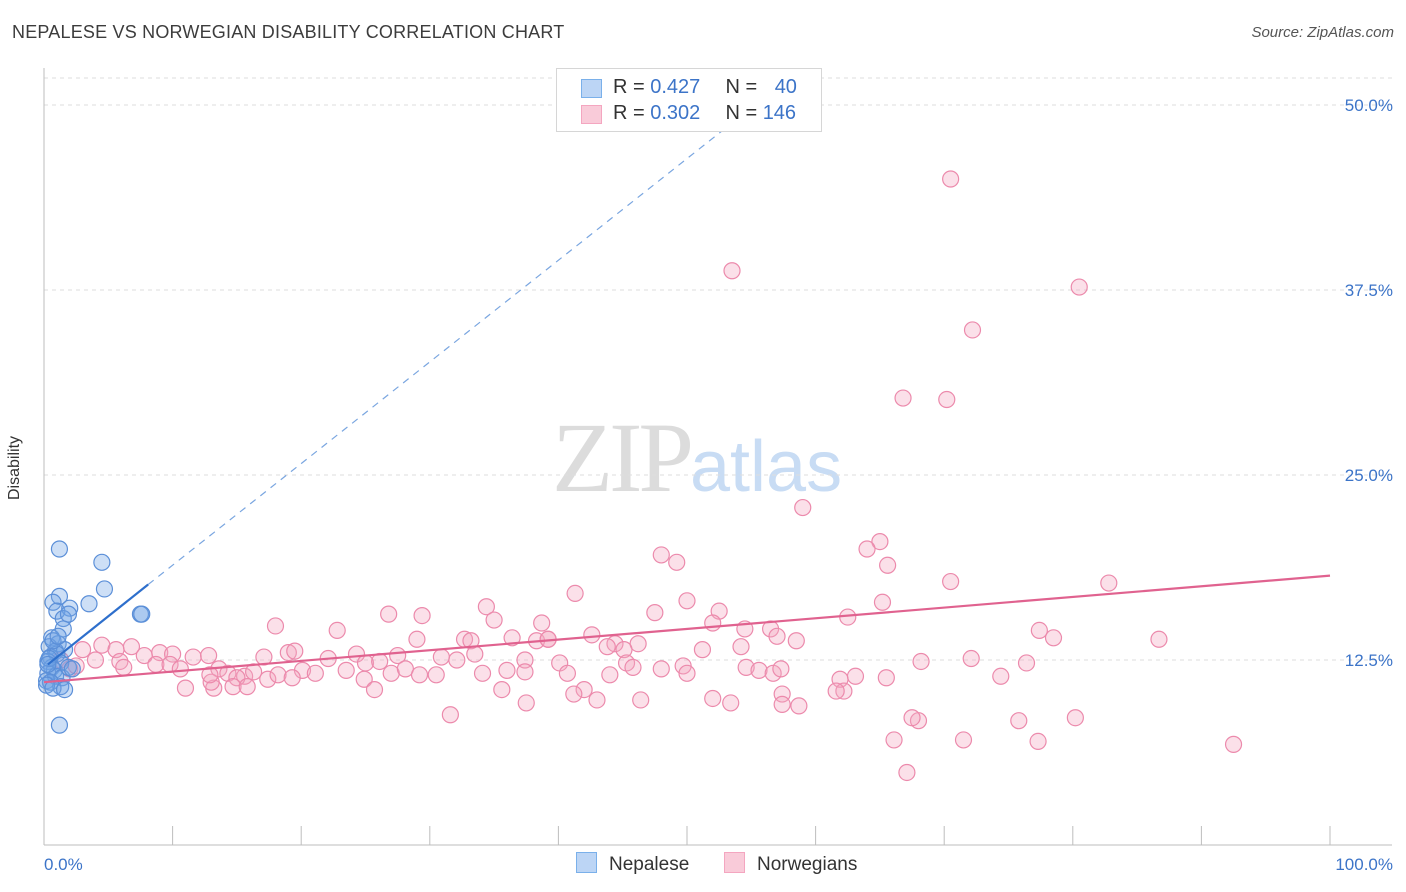  Describe the element at coordinates (586, 862) in the screenshot. I see `nepalese-legend-swatch` at that location.